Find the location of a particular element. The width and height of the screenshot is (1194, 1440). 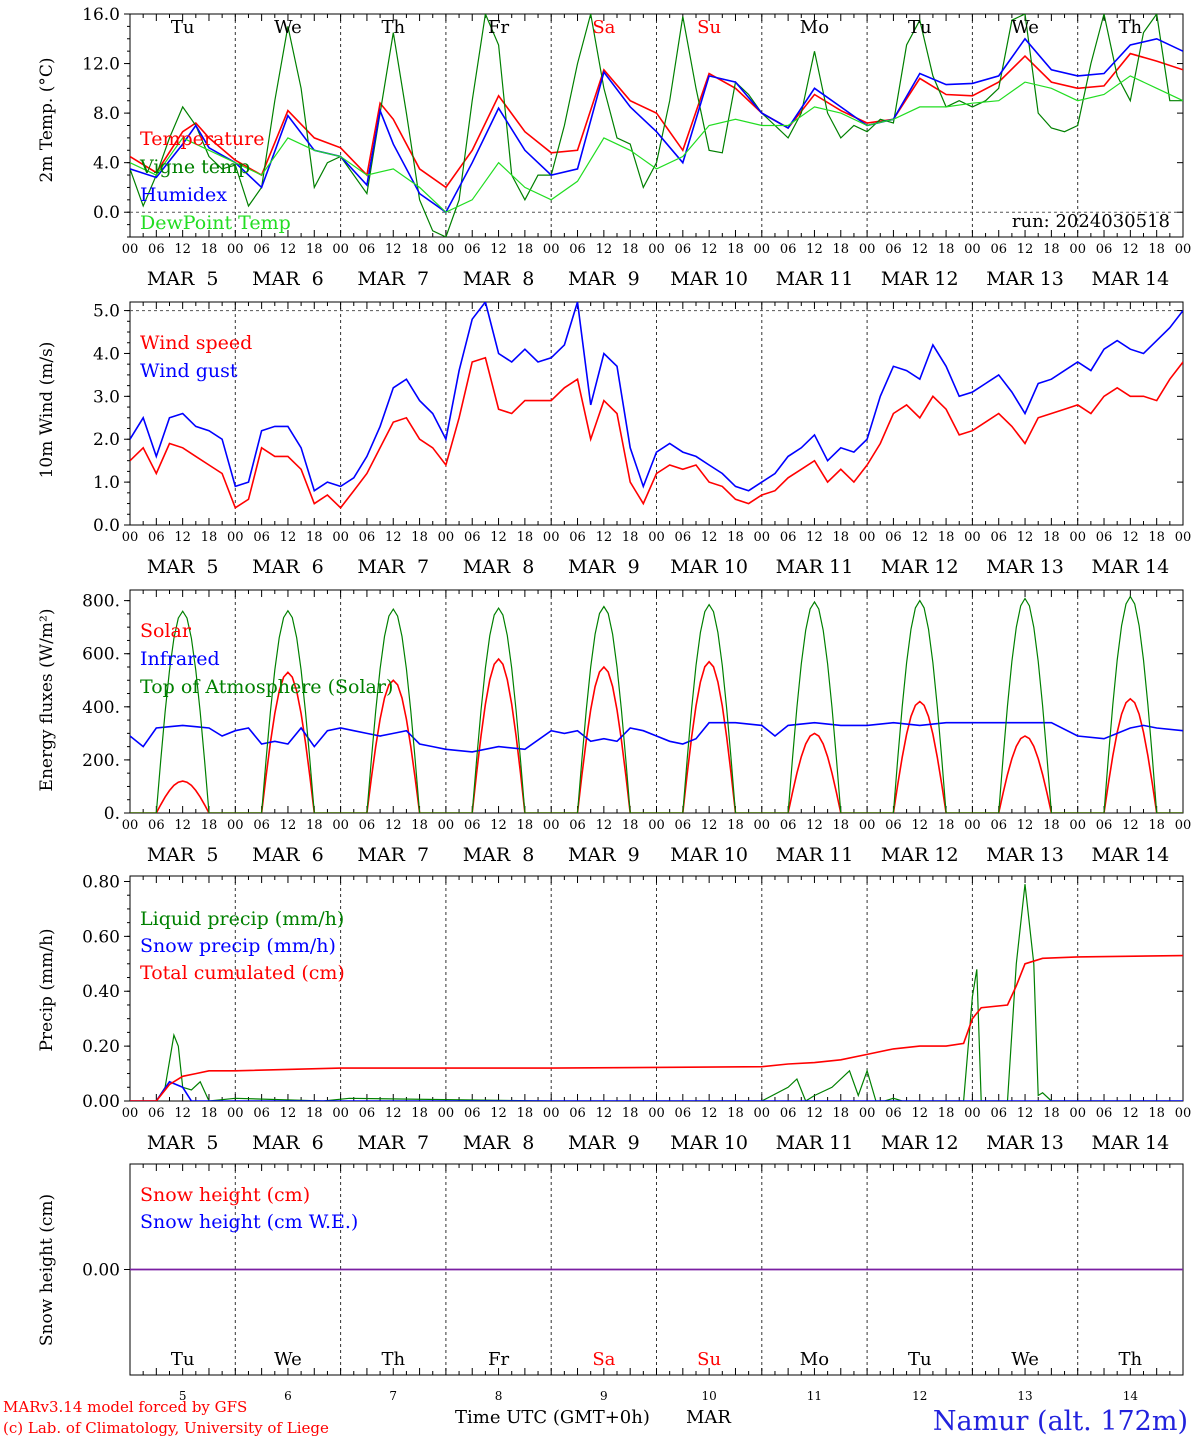

day-number-label: 13 is located at coordinates (1024, 1396).